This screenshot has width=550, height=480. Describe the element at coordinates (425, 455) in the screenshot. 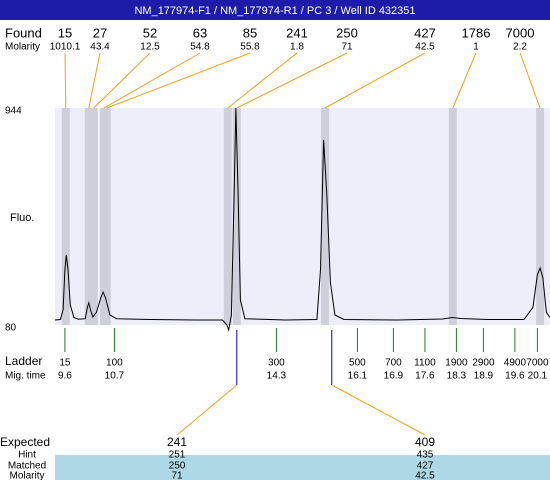

I see `hint-value: 435` at that location.